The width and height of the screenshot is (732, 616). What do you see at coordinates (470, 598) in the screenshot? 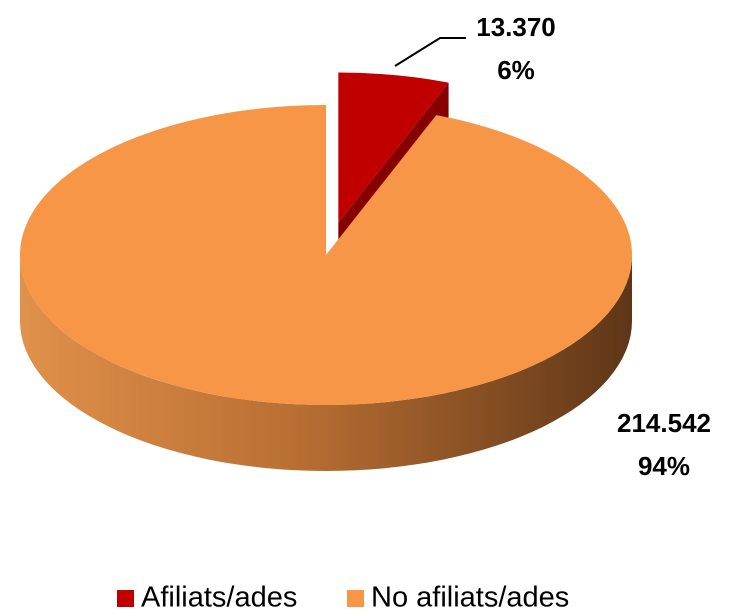
I see `legend-label: No afiliats/ades` at bounding box center [470, 598].